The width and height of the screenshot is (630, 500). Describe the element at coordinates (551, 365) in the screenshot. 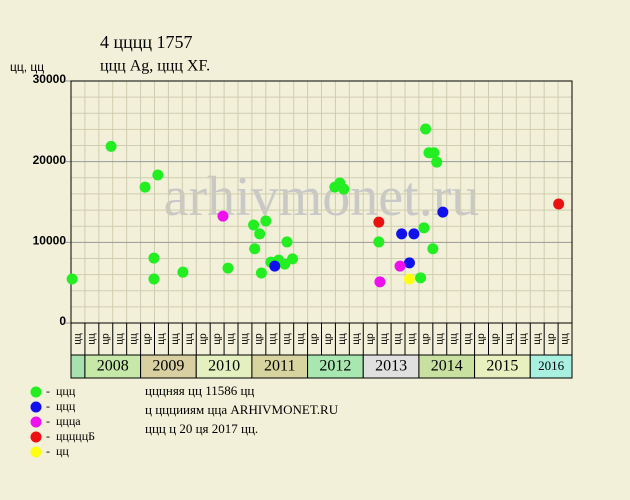

I see `year-label: 2016` at that location.